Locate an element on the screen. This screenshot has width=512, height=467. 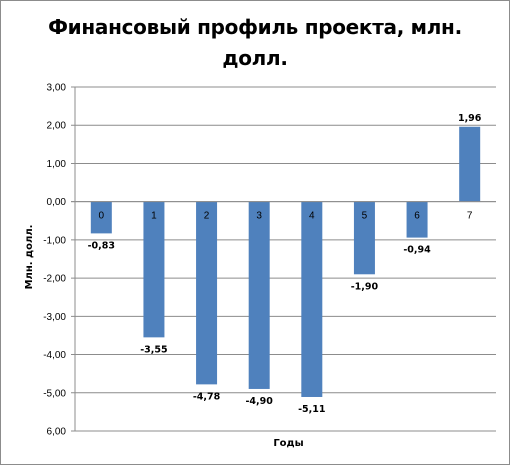
y-tick-label: 0,00 is located at coordinates (57, 202).